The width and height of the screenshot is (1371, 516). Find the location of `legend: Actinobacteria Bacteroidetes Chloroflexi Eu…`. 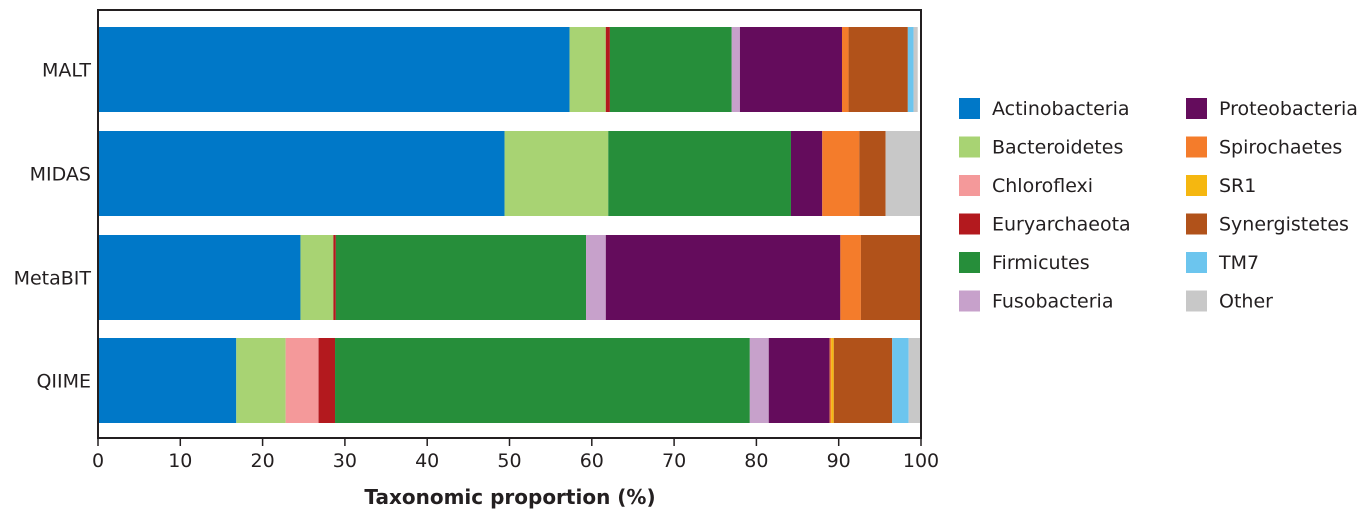

legend: Actinobacteria Bacteroidetes Chloroflexi Eu… is located at coordinates (1158, 205).